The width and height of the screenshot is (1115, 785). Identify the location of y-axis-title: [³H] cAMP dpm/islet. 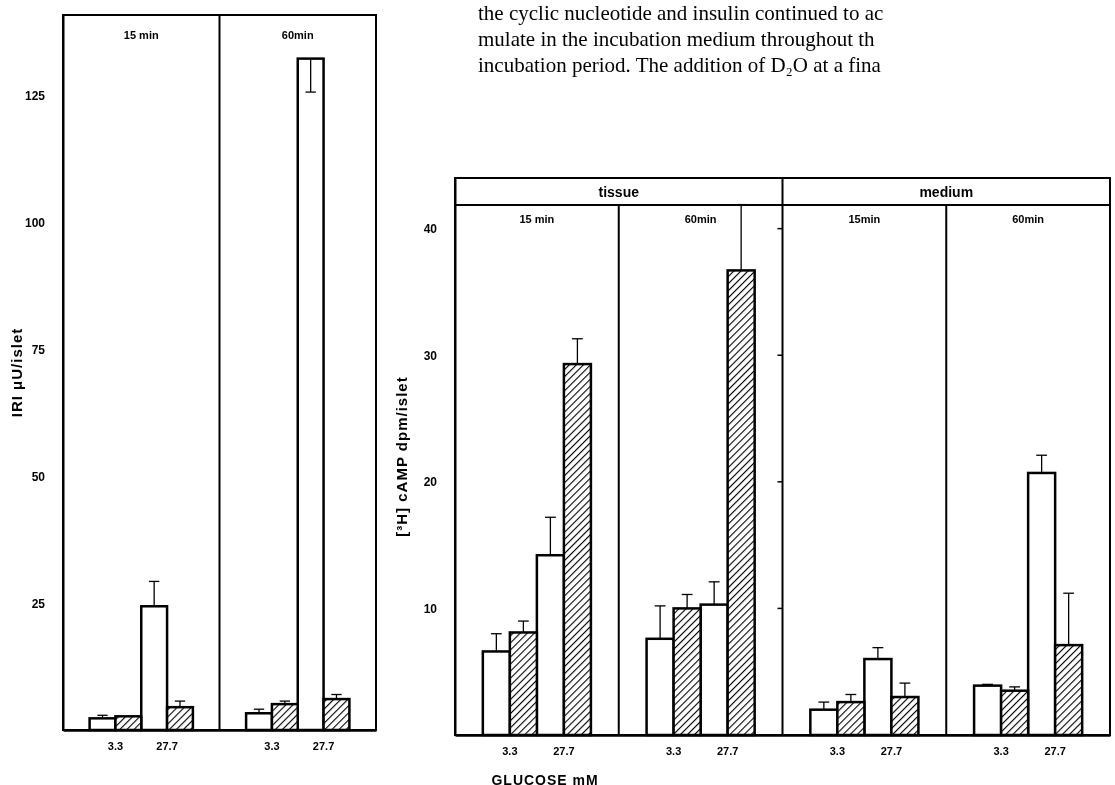
(401, 456).